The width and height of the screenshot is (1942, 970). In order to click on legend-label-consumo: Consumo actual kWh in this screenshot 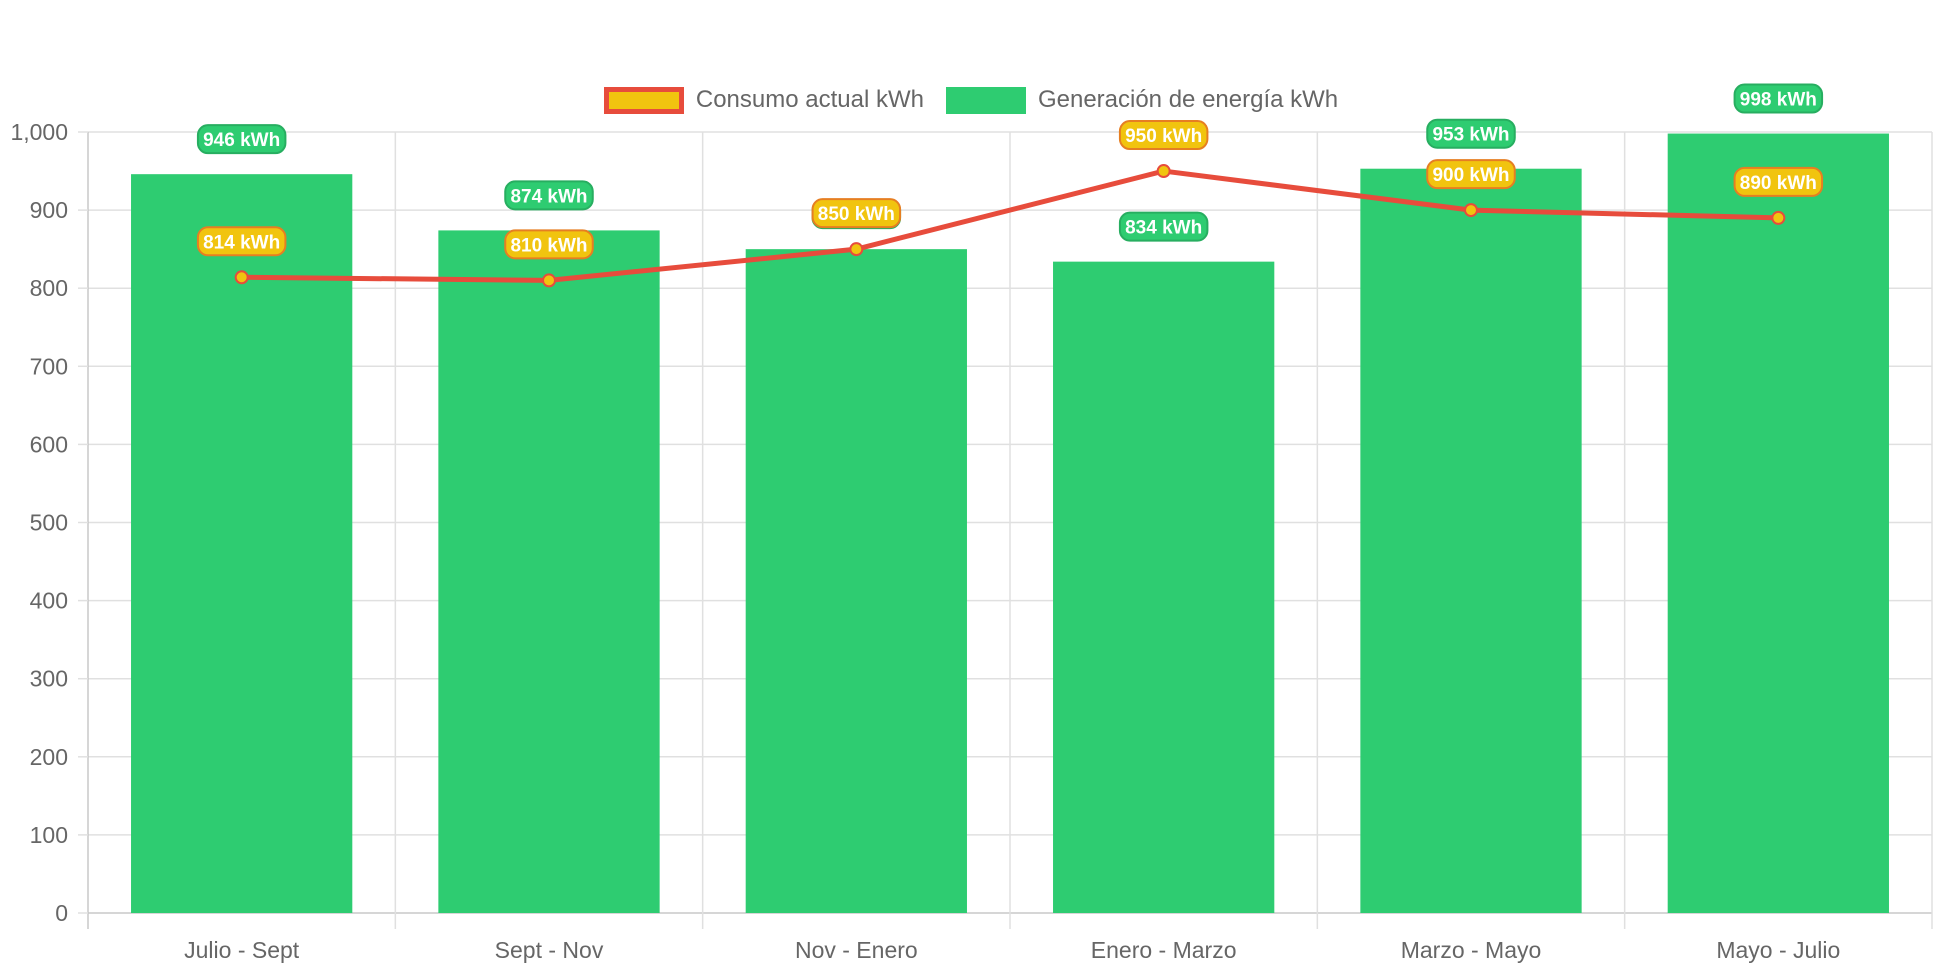, I will do `click(809, 99)`.